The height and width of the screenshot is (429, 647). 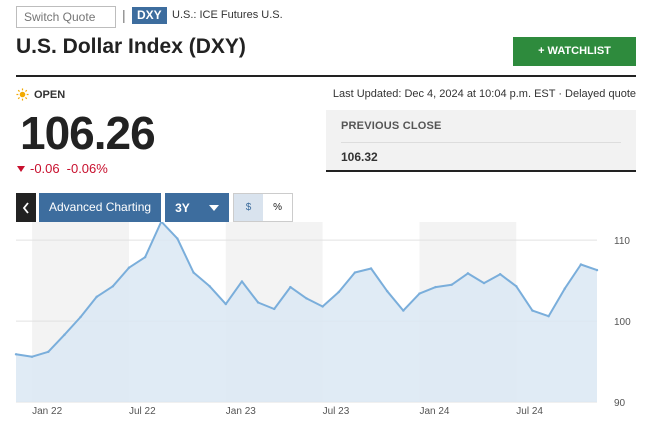 I want to click on switch-quote-input, so click(x=66, y=17).